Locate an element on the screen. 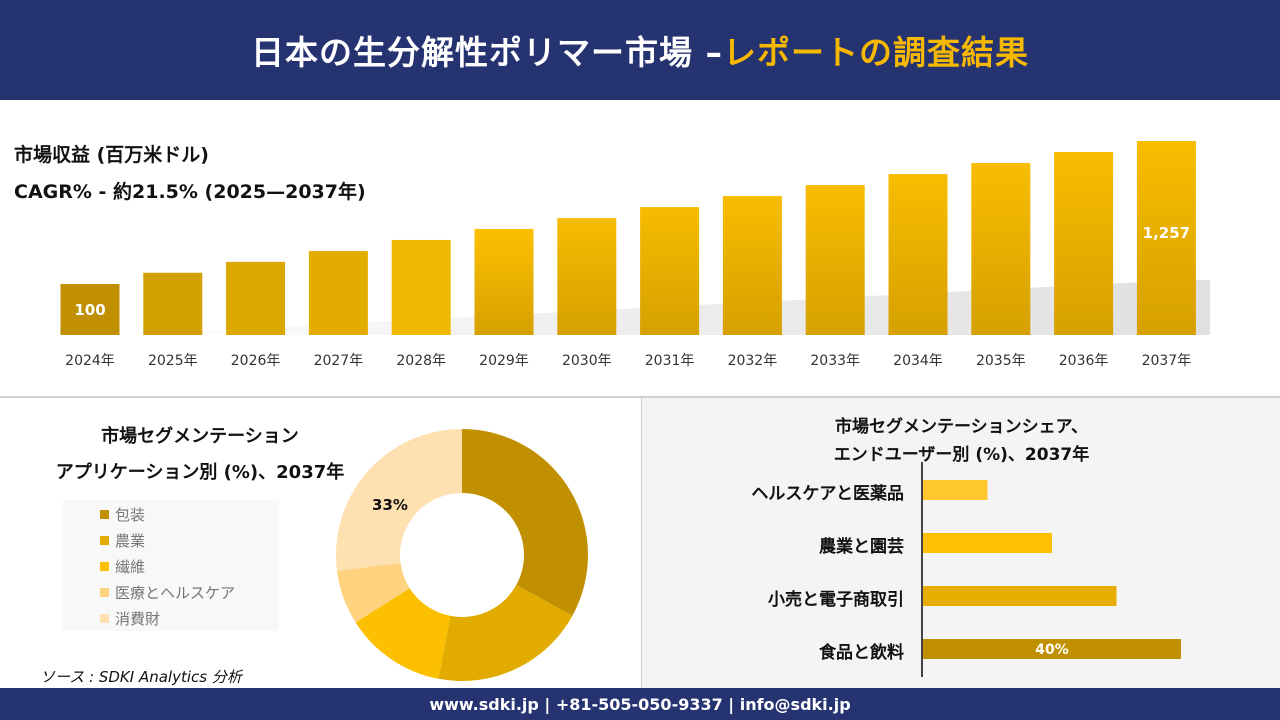 The image size is (1280, 720). hbar-食品と飲料 is located at coordinates (1052, 649).